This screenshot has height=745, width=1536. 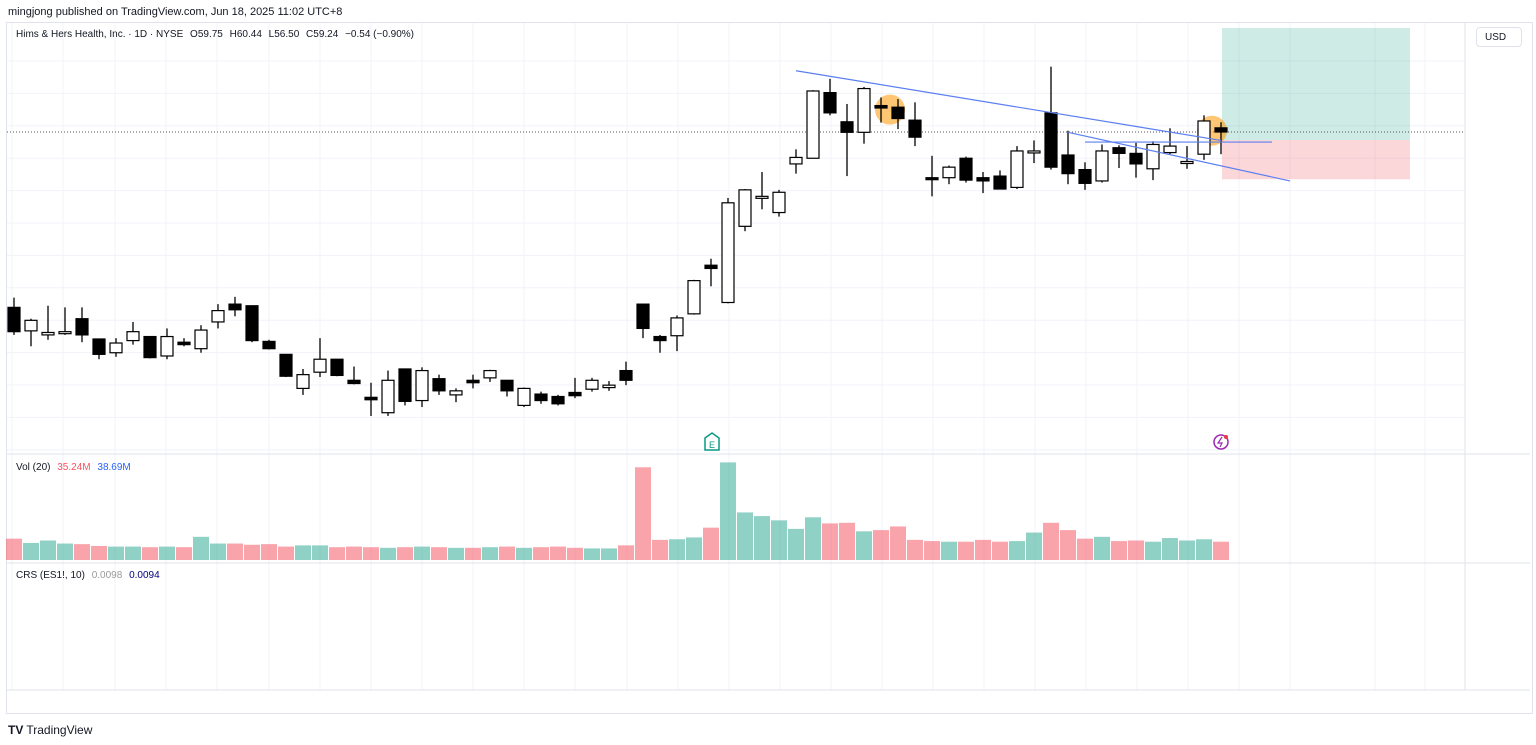 I want to click on volume-title: Vol (20), so click(x=33, y=467).